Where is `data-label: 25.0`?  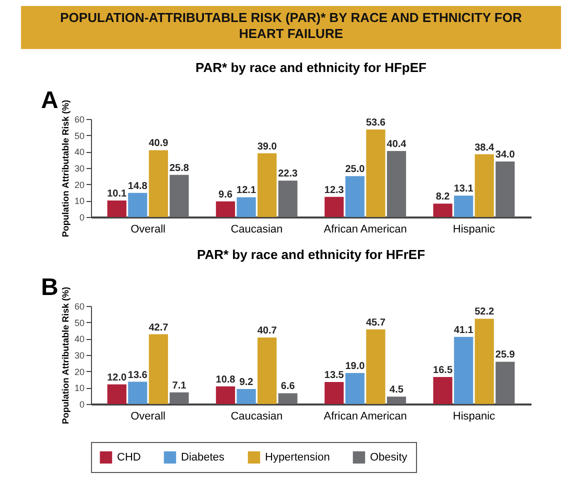 data-label: 25.0 is located at coordinates (355, 170).